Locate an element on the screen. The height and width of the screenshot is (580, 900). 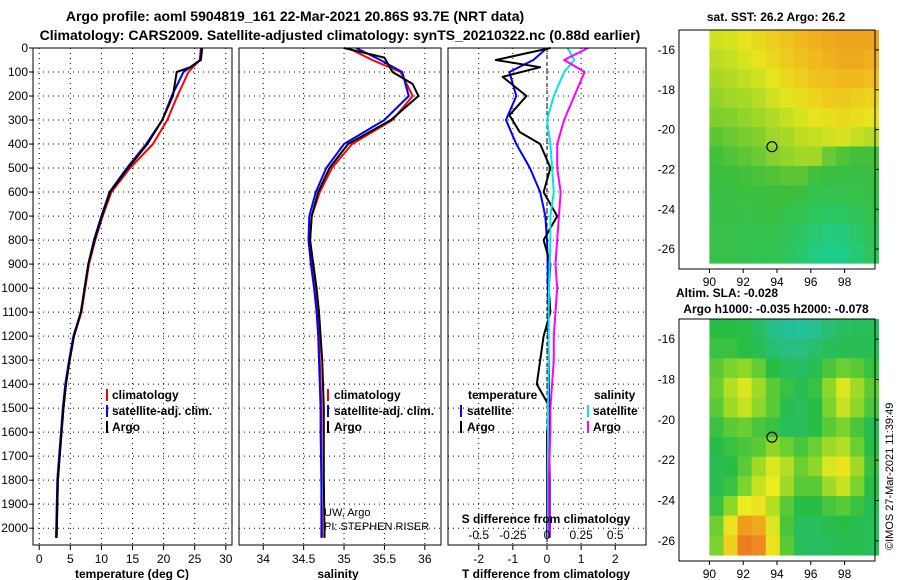
y-tick-label: 0 is located at coordinates (24, 48).